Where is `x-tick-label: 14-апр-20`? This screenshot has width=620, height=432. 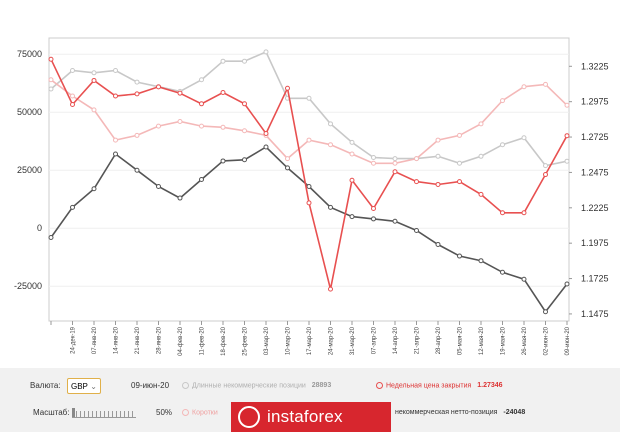
x-tick-label: 14-апр-20 is located at coordinates (396, 340).